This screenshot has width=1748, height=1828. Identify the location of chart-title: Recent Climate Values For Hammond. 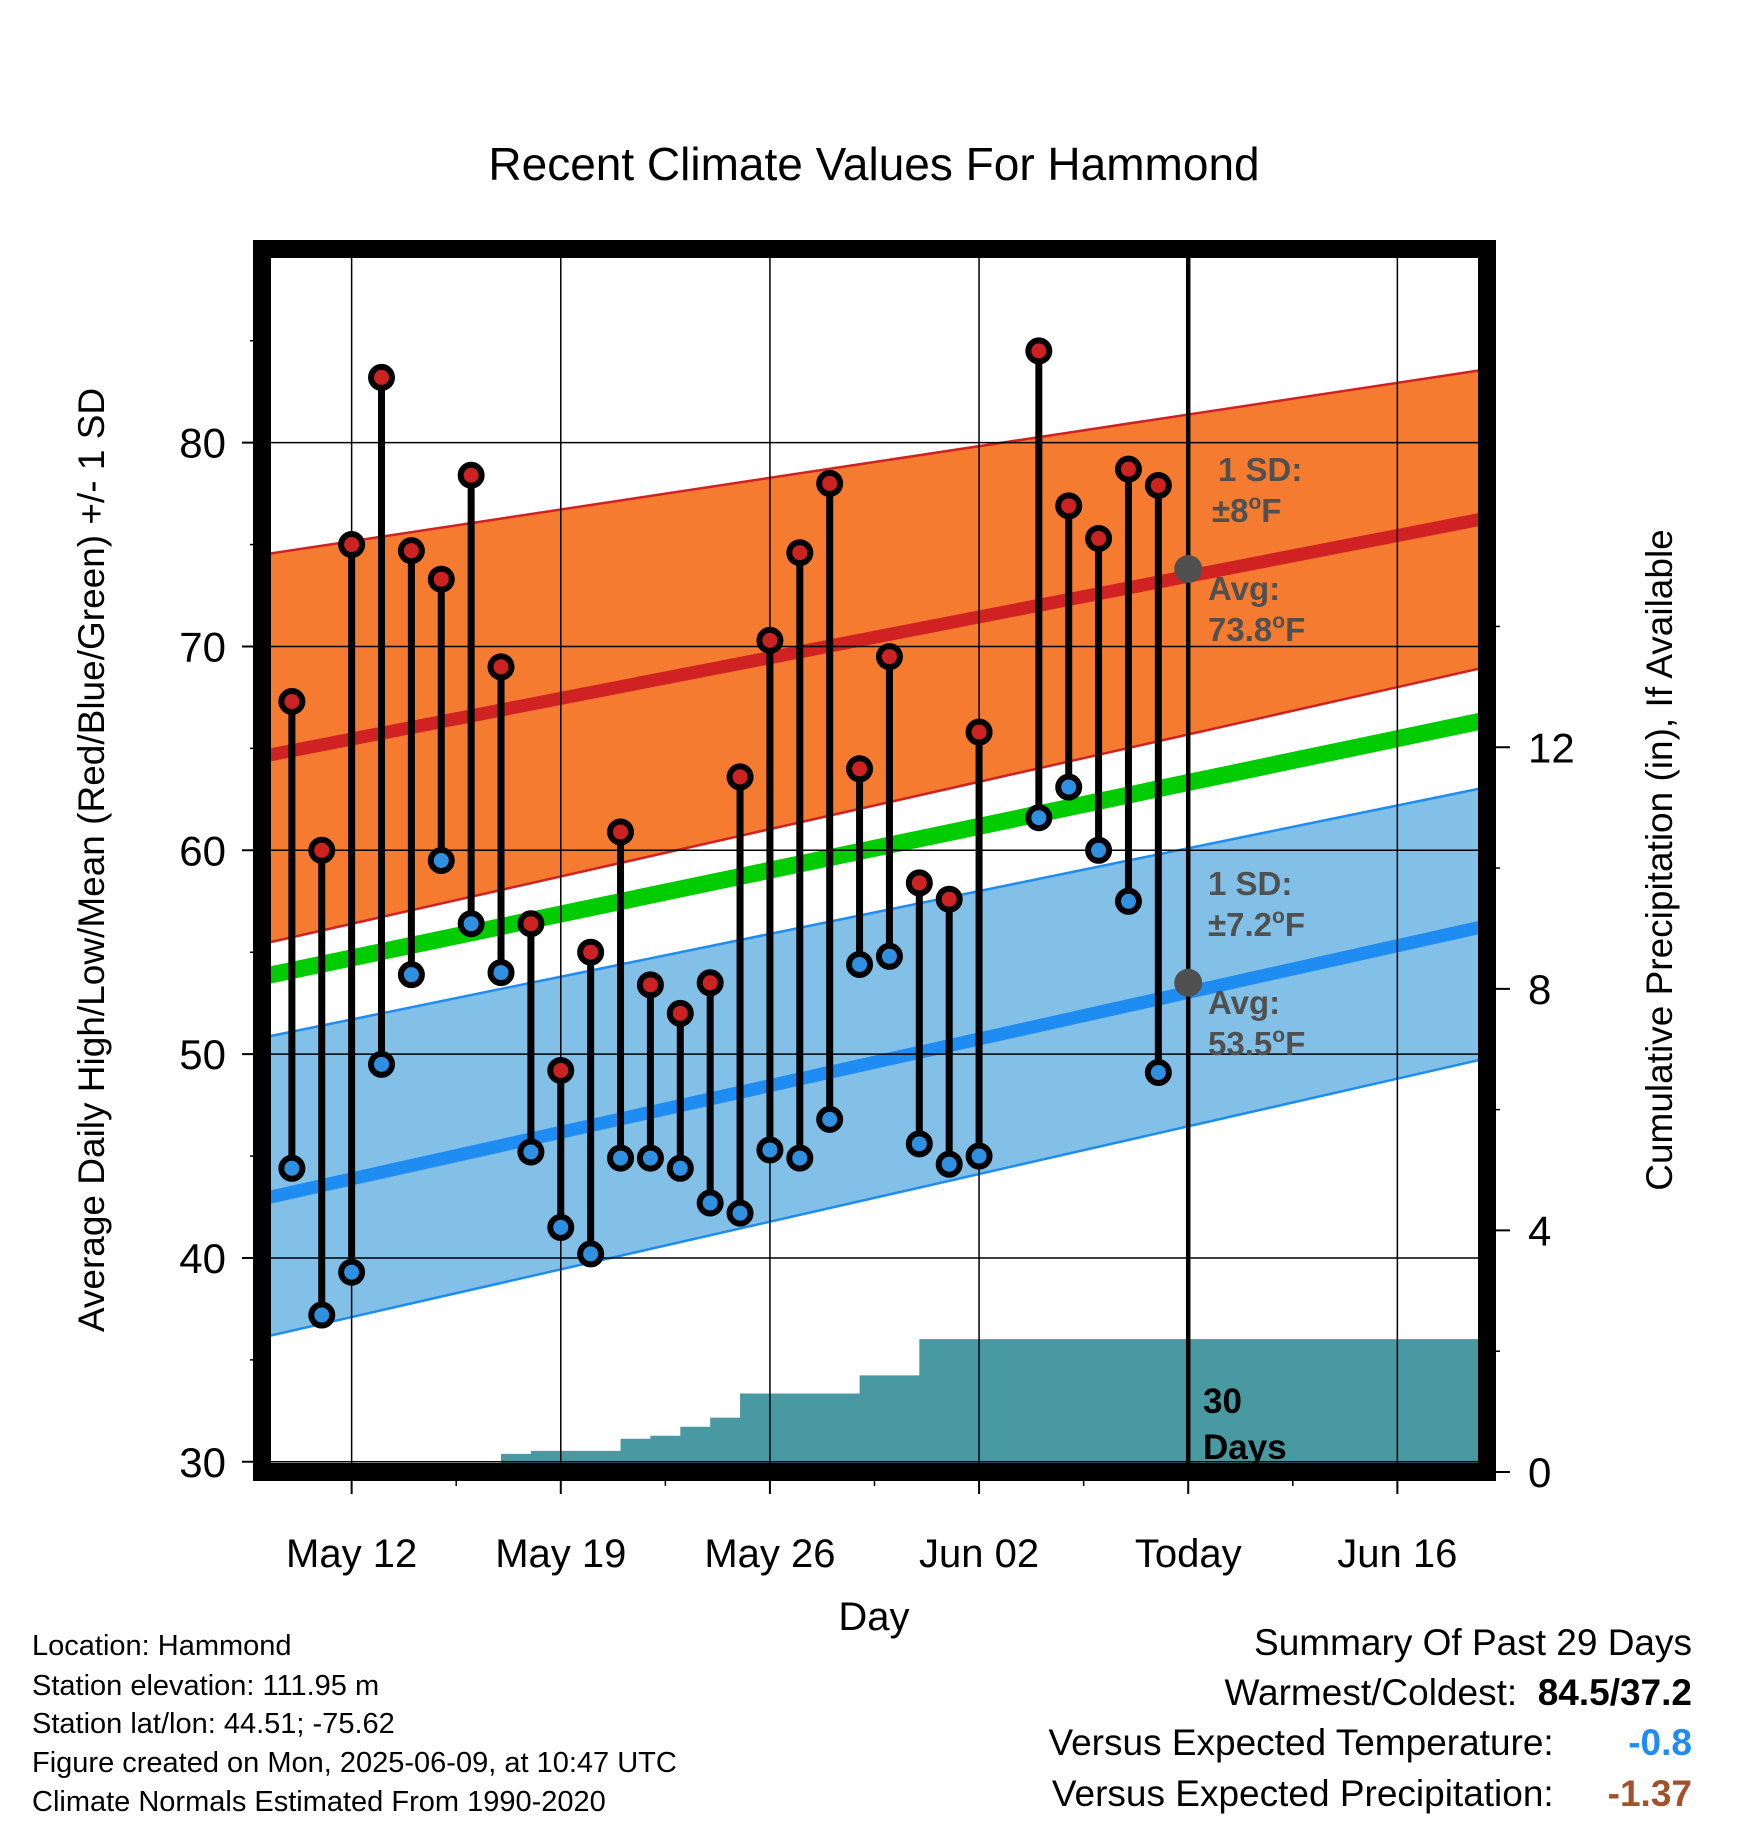
(873, 164).